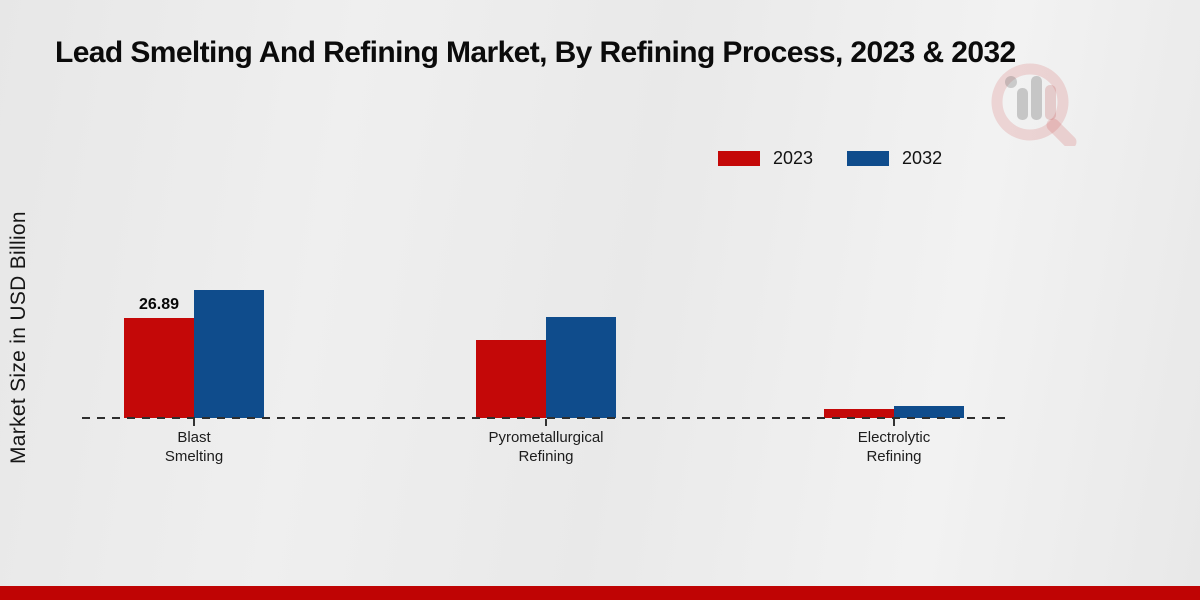 The image size is (1200, 600). What do you see at coordinates (600, 593) in the screenshot?
I see `bottom-accent-bar` at bounding box center [600, 593].